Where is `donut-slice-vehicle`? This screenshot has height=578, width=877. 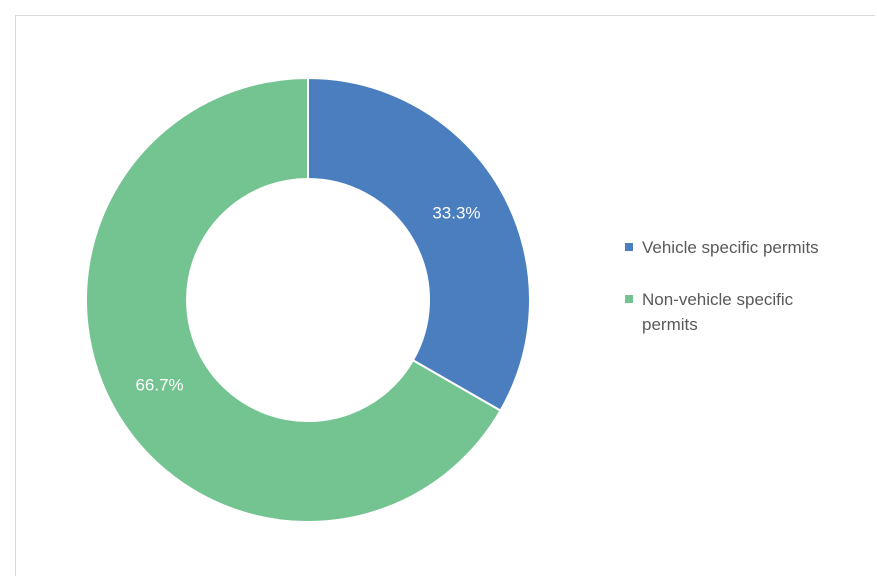 donut-slice-vehicle is located at coordinates (419, 244).